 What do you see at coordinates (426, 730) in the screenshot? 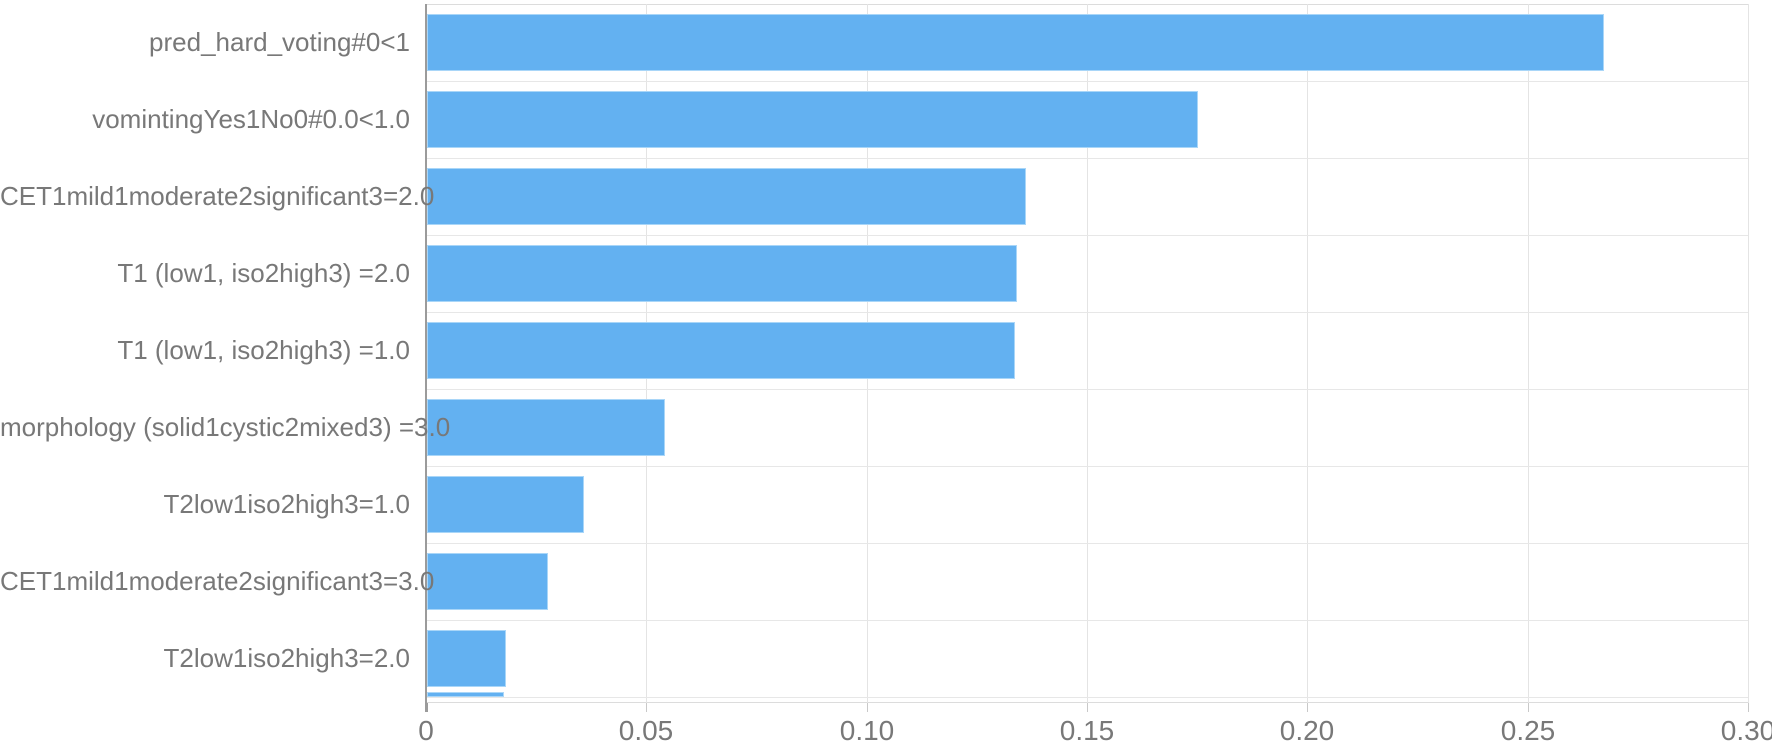
I see `x-tick-label: 0` at bounding box center [426, 730].